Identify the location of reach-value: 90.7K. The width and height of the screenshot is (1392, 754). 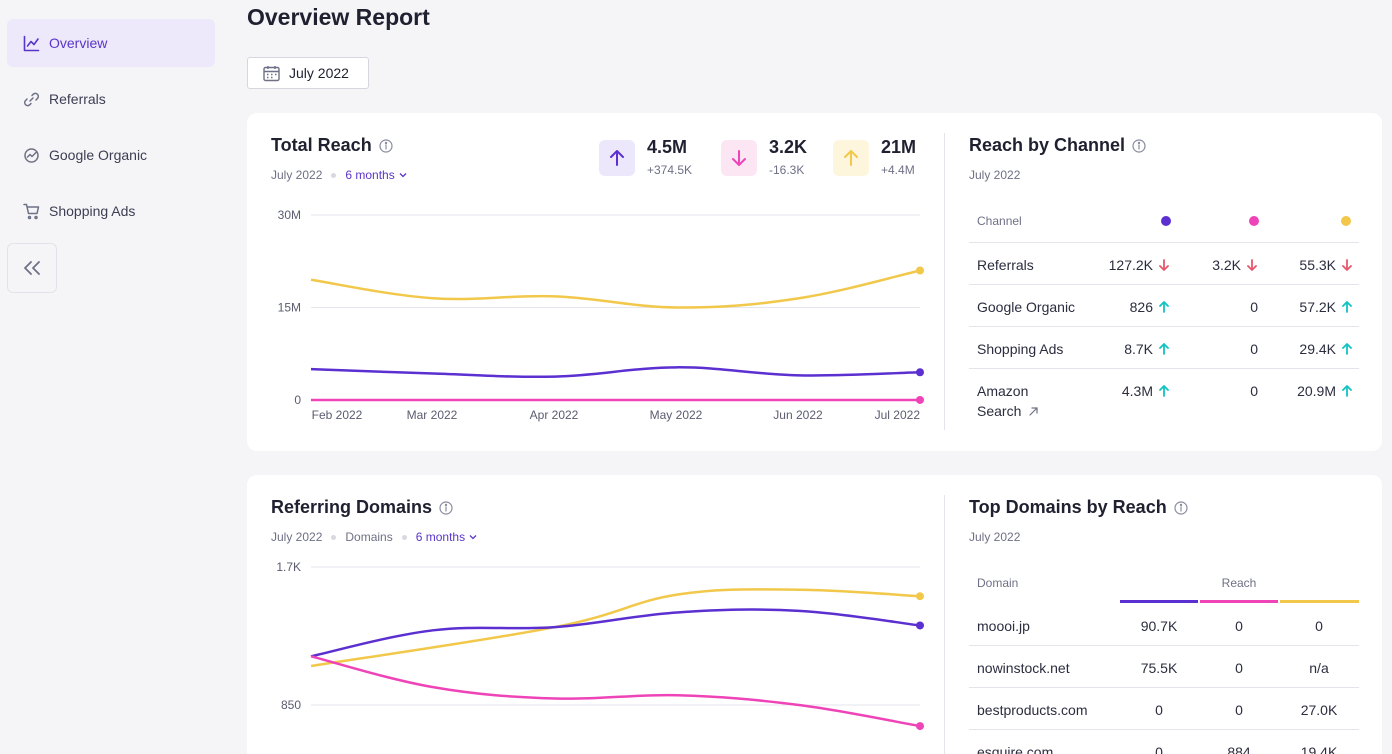
(1159, 626).